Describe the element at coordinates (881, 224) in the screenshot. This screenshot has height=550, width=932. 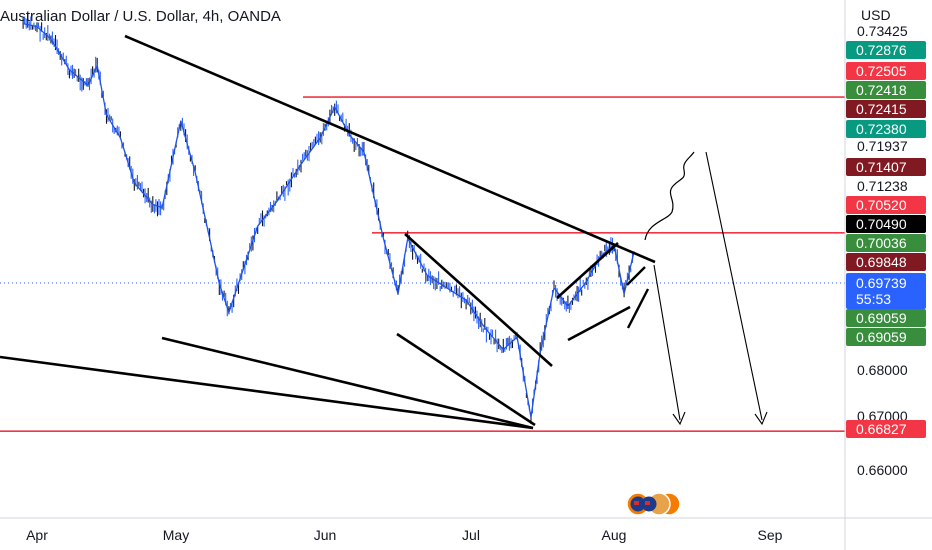
I see `price-tag-label: 0.70490` at that location.